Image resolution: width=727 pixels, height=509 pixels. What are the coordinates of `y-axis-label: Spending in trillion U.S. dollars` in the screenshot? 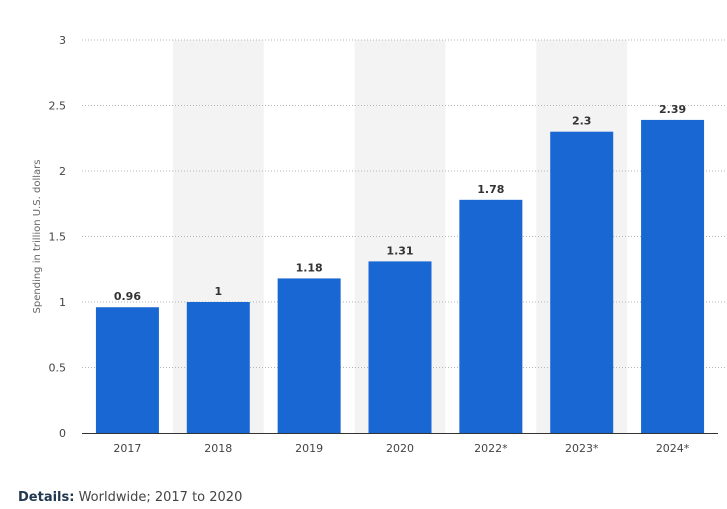 It's located at (37, 237).